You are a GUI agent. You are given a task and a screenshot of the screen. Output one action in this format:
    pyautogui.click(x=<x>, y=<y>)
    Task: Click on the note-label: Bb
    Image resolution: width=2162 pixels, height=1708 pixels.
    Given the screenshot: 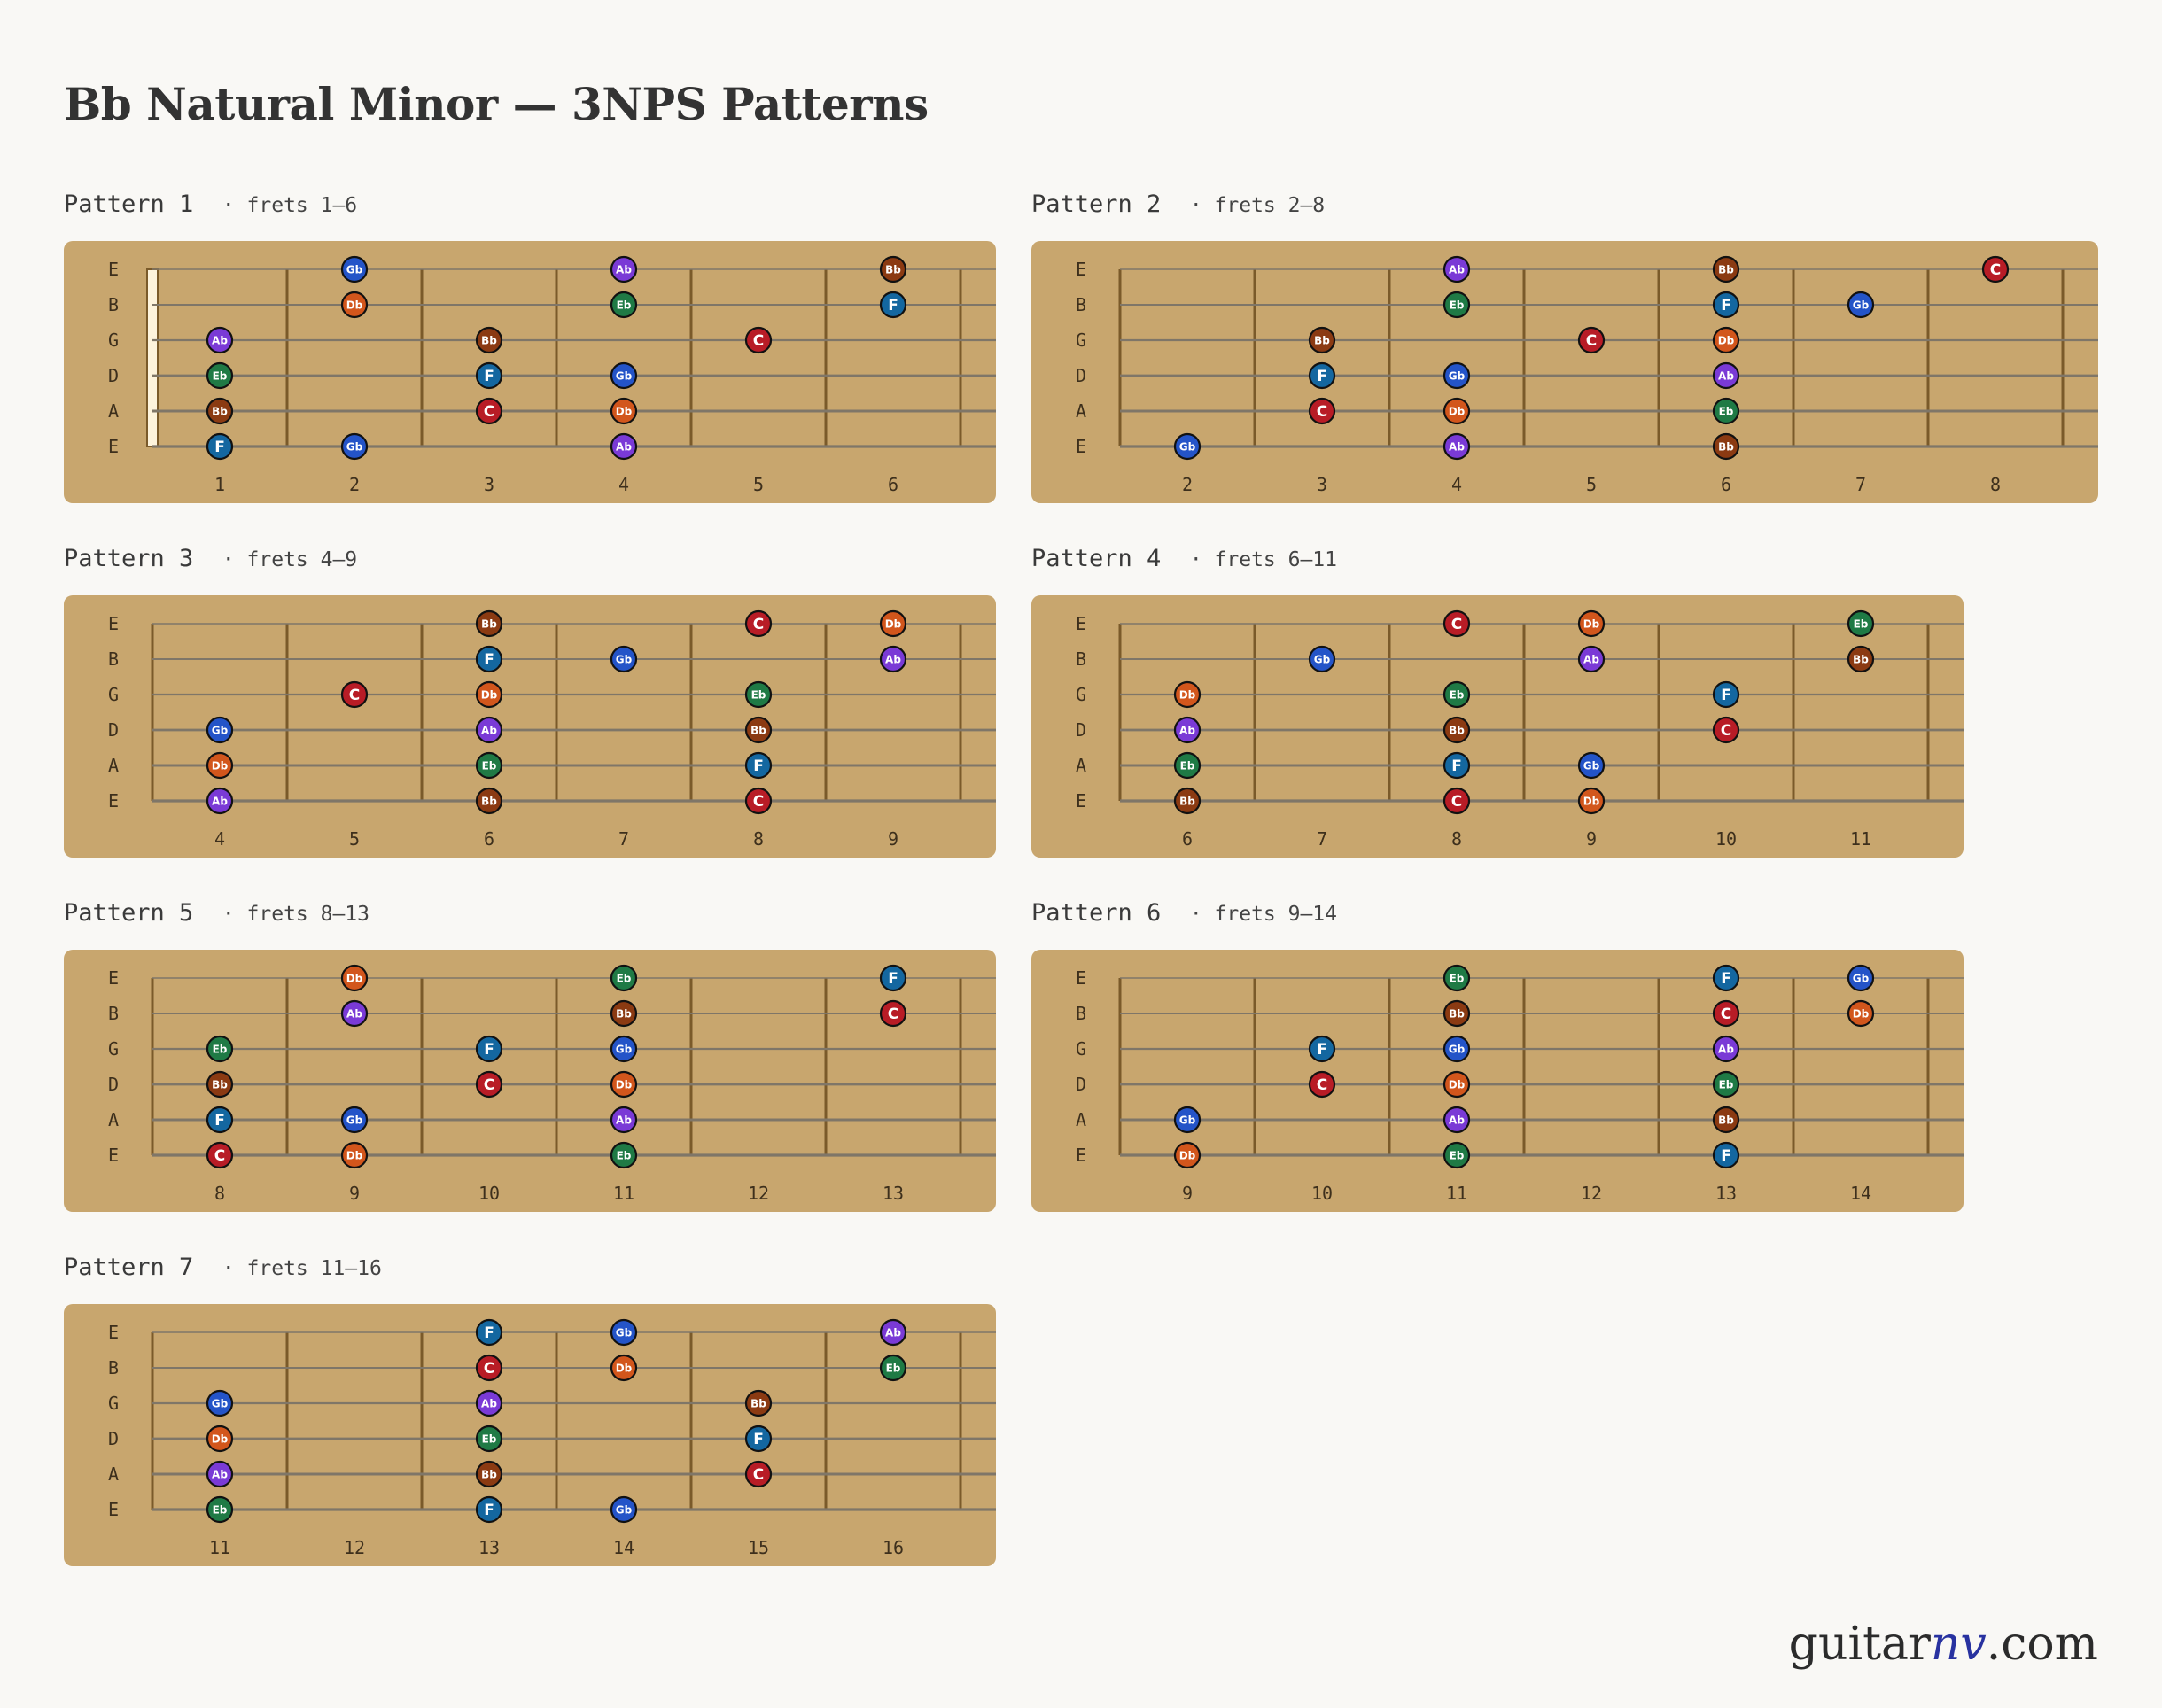 What is the action you would take?
    pyautogui.click(x=893, y=269)
    